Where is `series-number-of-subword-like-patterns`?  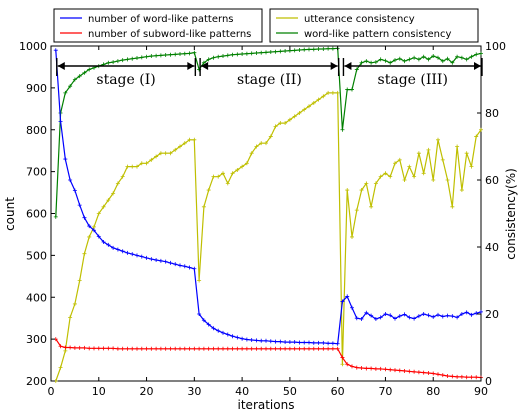
series-number-of-subword-like-patterns is located at coordinates (268, 358).